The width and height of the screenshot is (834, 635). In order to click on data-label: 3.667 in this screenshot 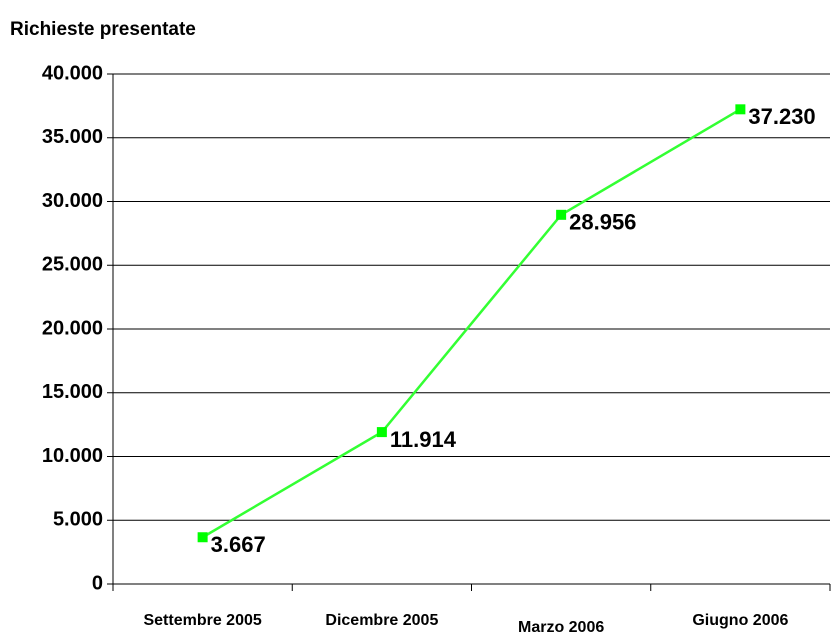, I will do `click(238, 544)`.